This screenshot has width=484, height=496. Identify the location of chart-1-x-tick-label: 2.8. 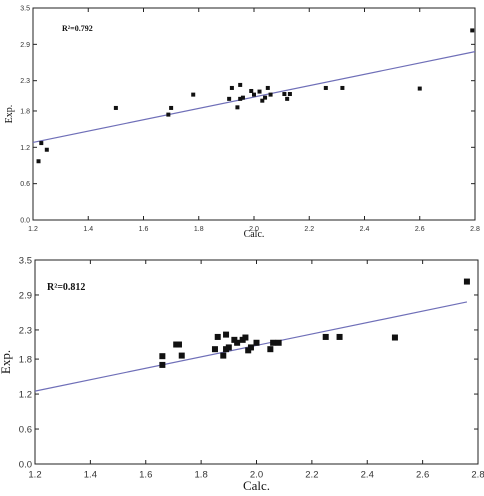
(475, 229).